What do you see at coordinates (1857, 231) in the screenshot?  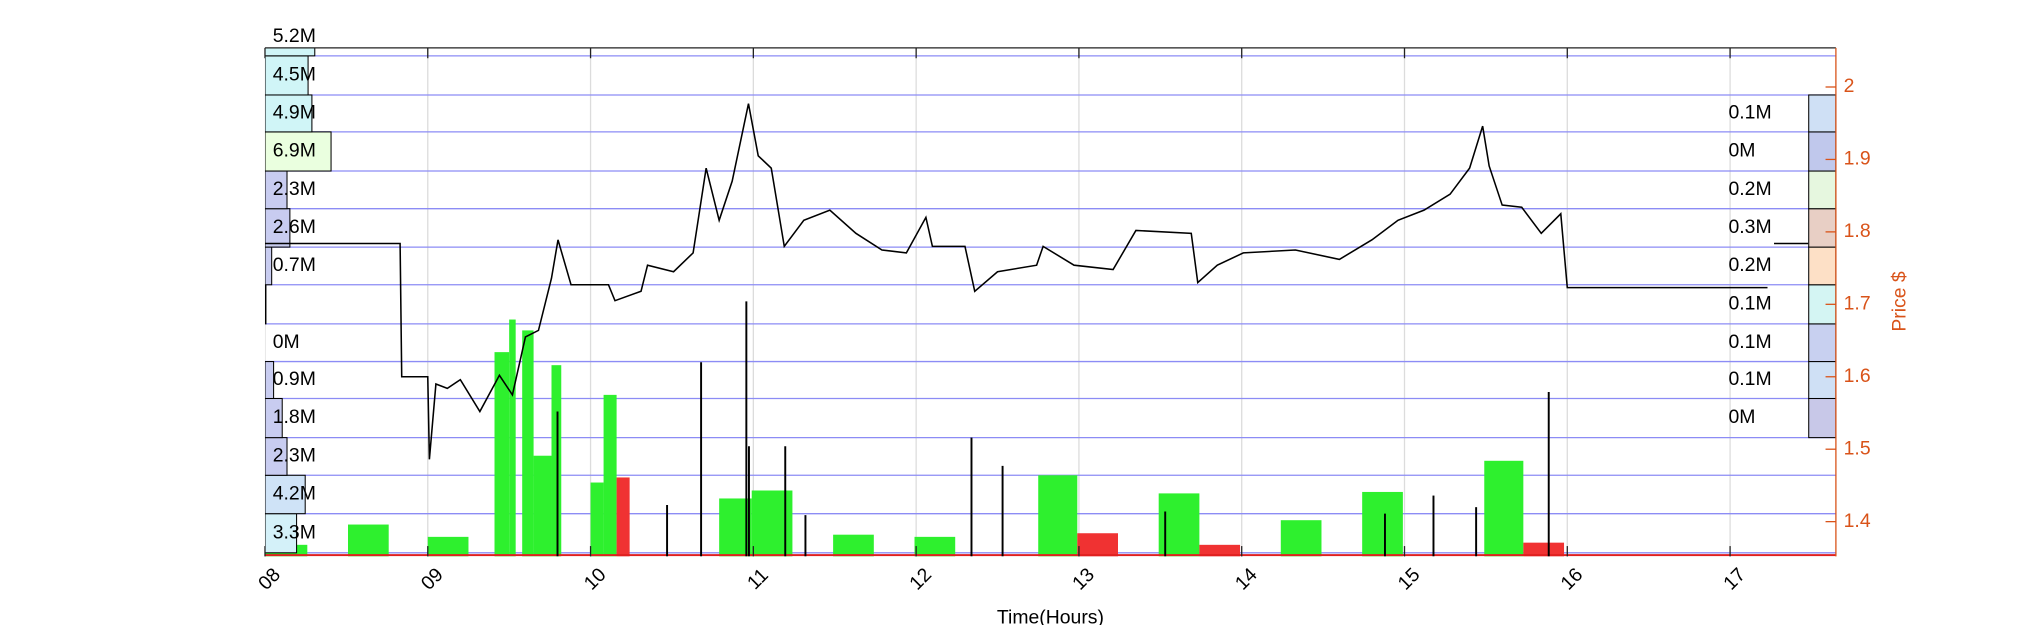 I see `y-tick-label: 1.8` at bounding box center [1857, 231].